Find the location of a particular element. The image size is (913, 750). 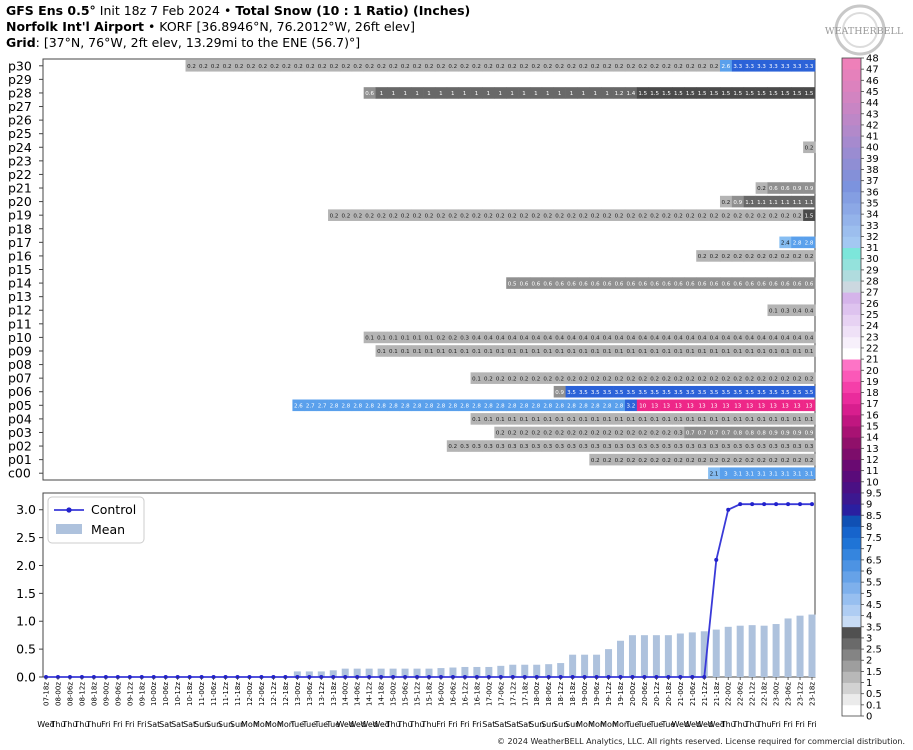

cell-value: 1.5 is located at coordinates (726, 94).